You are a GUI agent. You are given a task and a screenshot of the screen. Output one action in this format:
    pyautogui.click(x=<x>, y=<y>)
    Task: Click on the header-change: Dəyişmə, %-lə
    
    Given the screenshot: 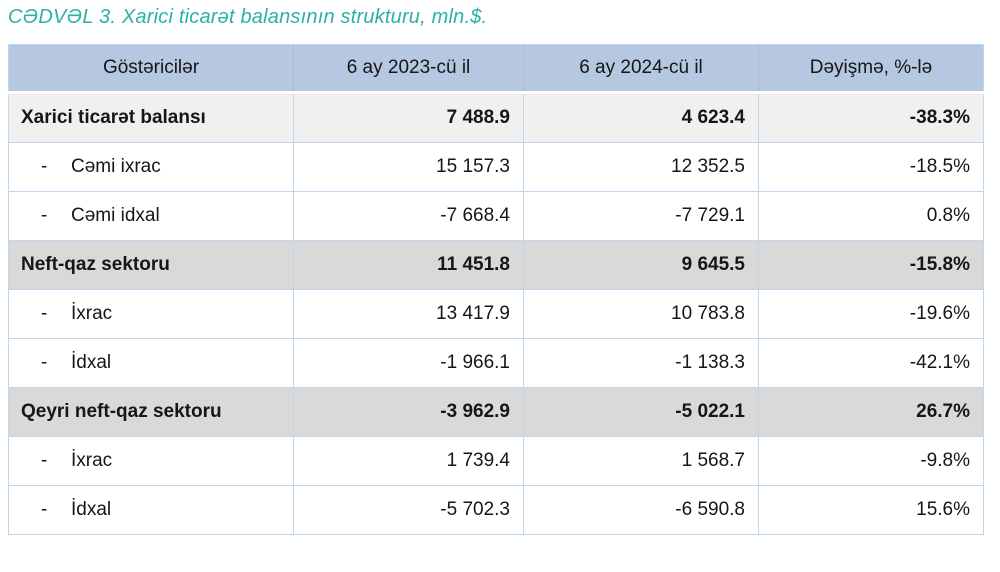 What is the action you would take?
    pyautogui.click(x=871, y=69)
    